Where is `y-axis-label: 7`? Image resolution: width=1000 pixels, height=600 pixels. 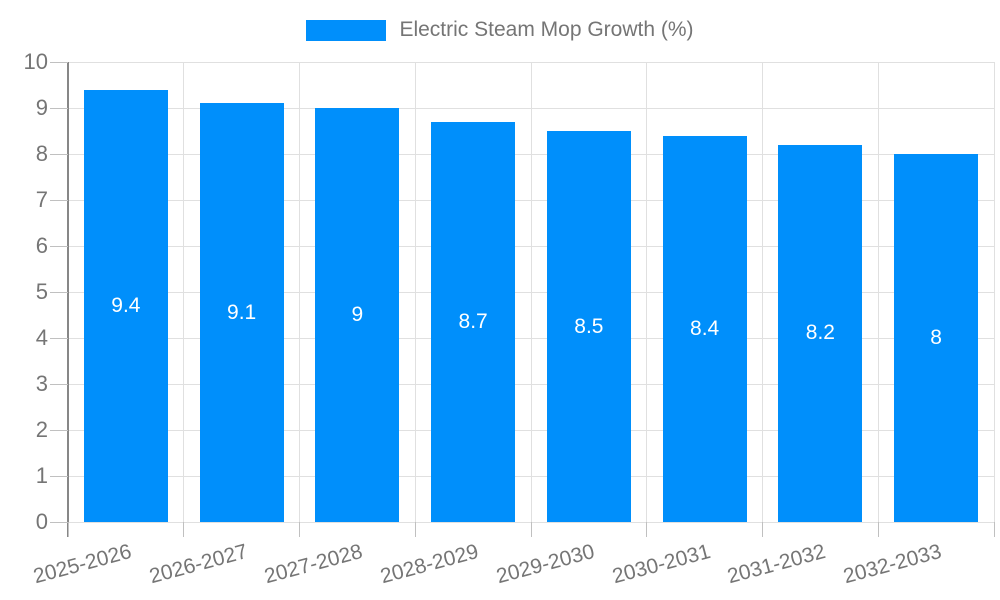 y-axis-label: 7 is located at coordinates (41, 199).